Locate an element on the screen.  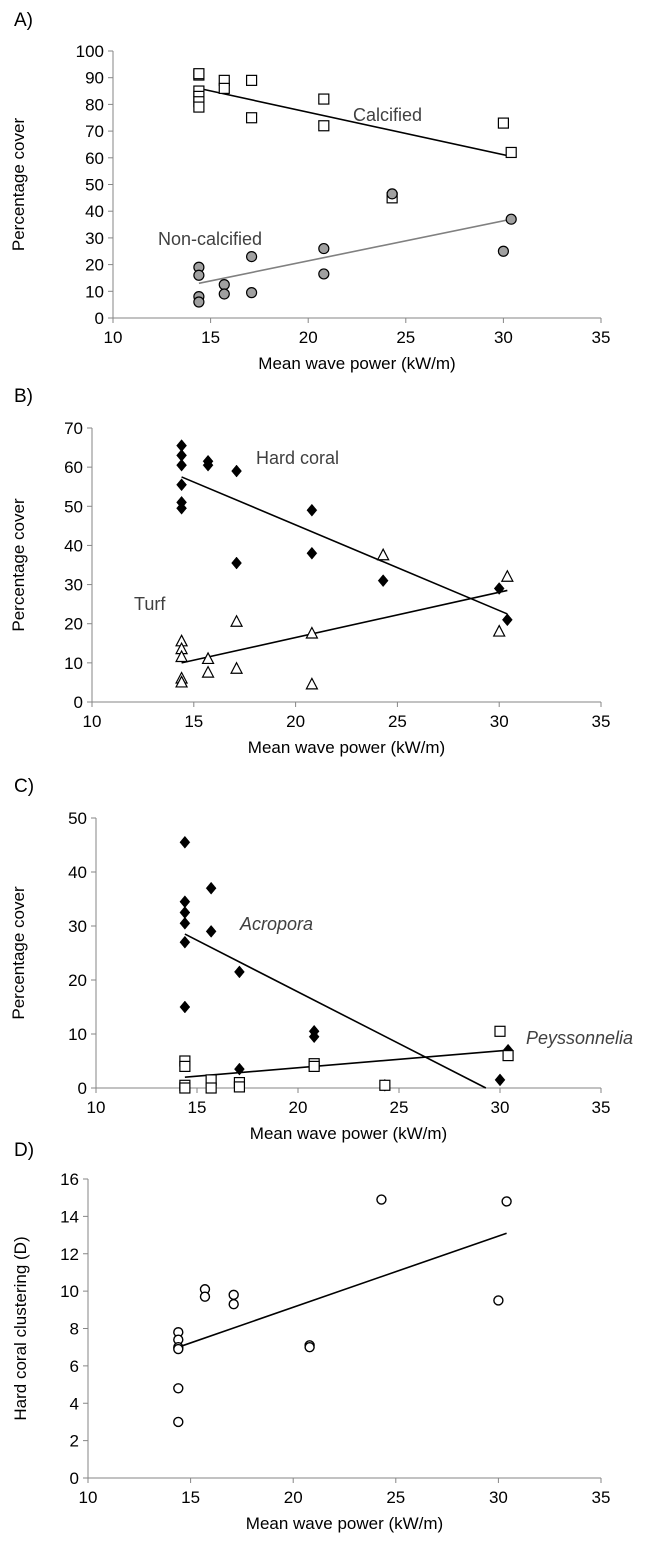
y-tick-label: 100 is located at coordinates (90, 51).